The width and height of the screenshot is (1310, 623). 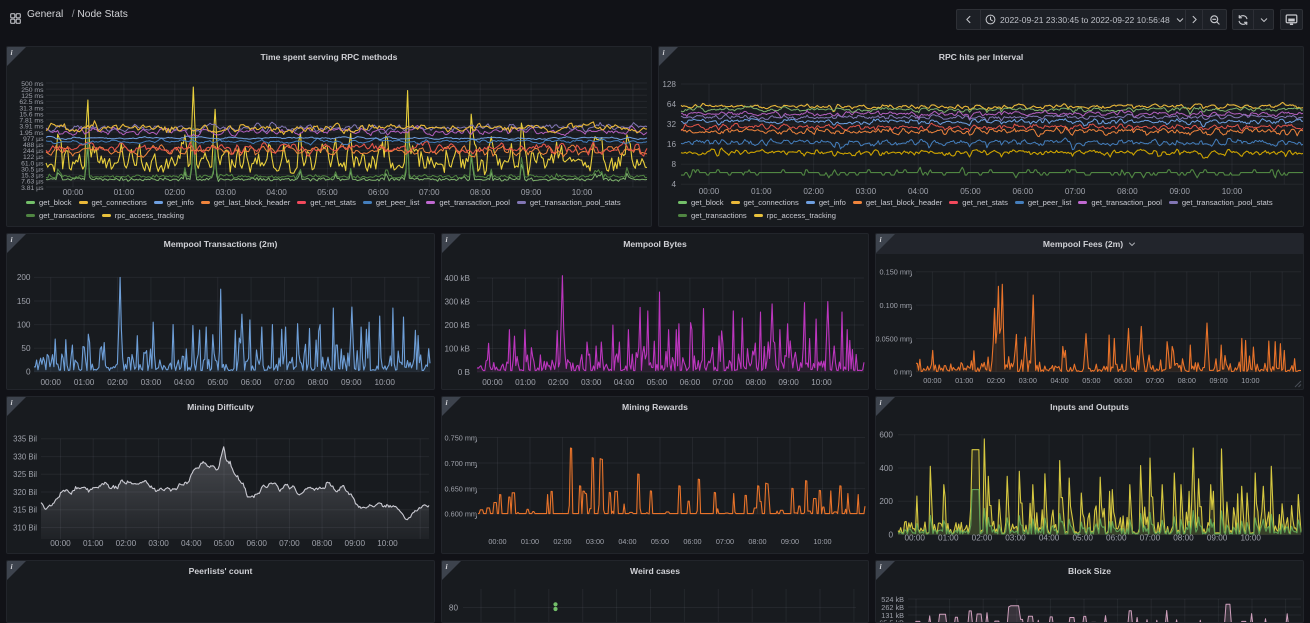 What do you see at coordinates (892, 615) in the screenshot?
I see `svg-text: 131 kB` at bounding box center [892, 615].